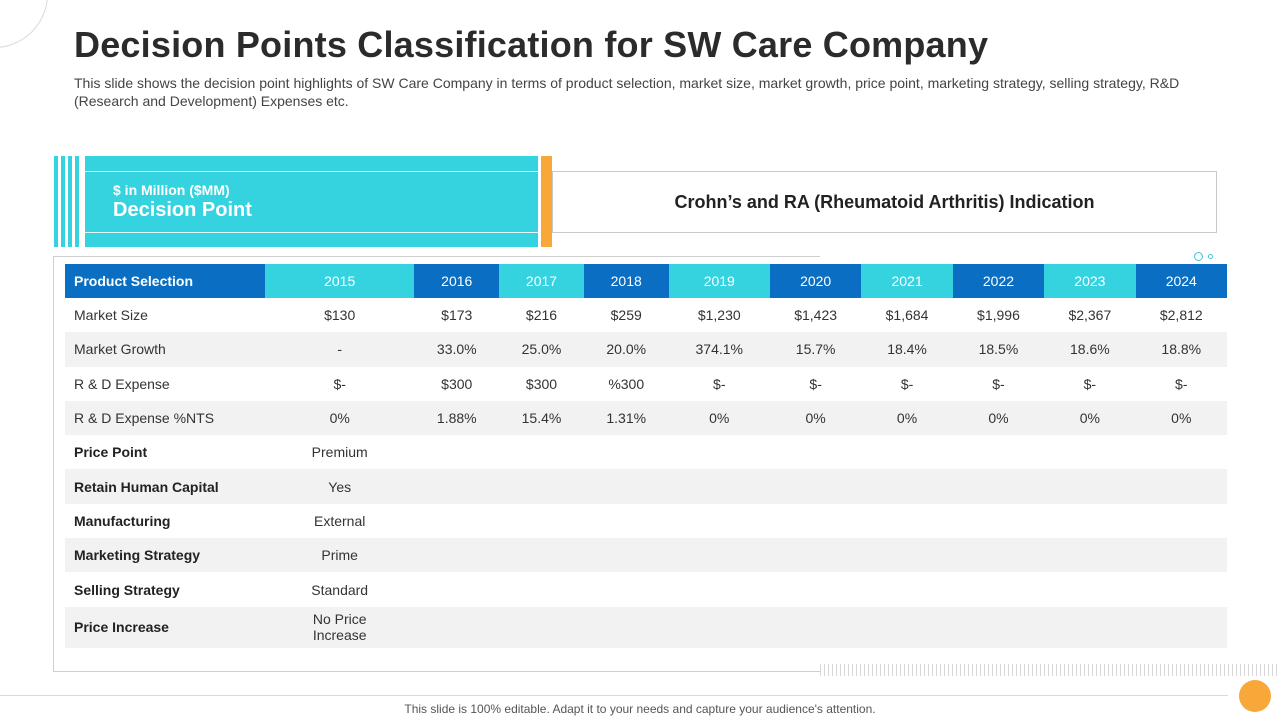 This screenshot has height=720, width=1280. Describe the element at coordinates (165, 281) in the screenshot. I see `header-product-selection: Product Selection` at that location.